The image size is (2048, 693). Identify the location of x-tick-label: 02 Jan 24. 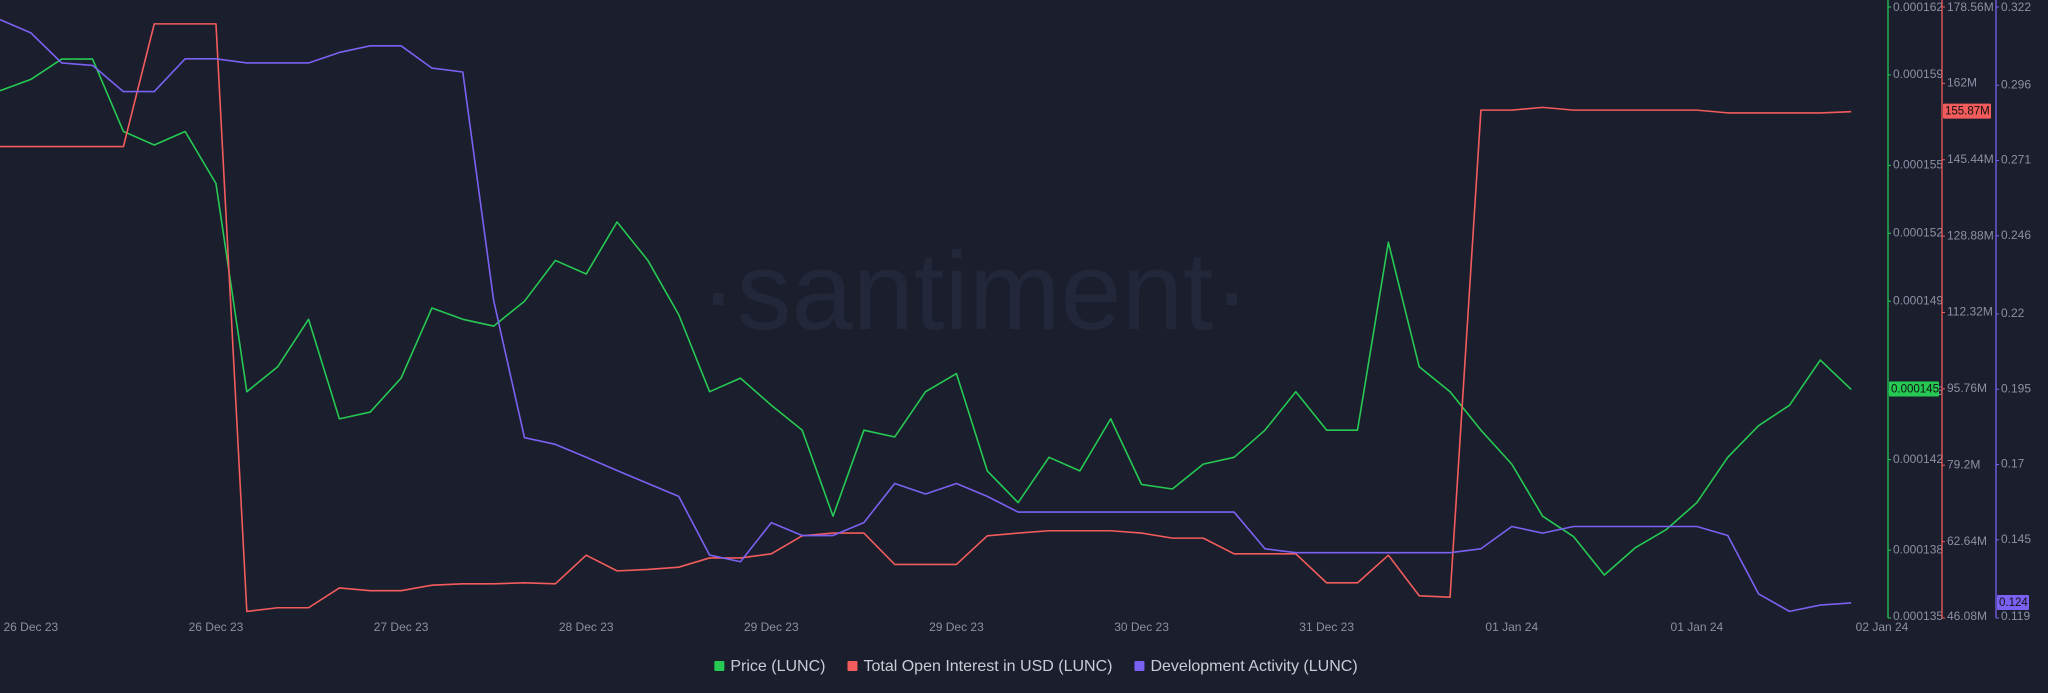
(1882, 627).